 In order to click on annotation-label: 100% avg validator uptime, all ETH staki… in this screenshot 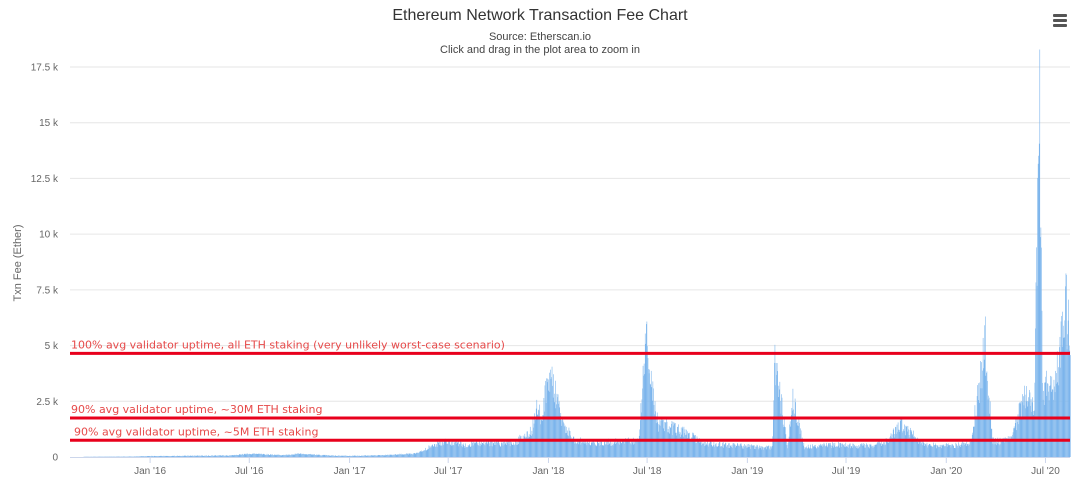, I will do `click(288, 344)`.